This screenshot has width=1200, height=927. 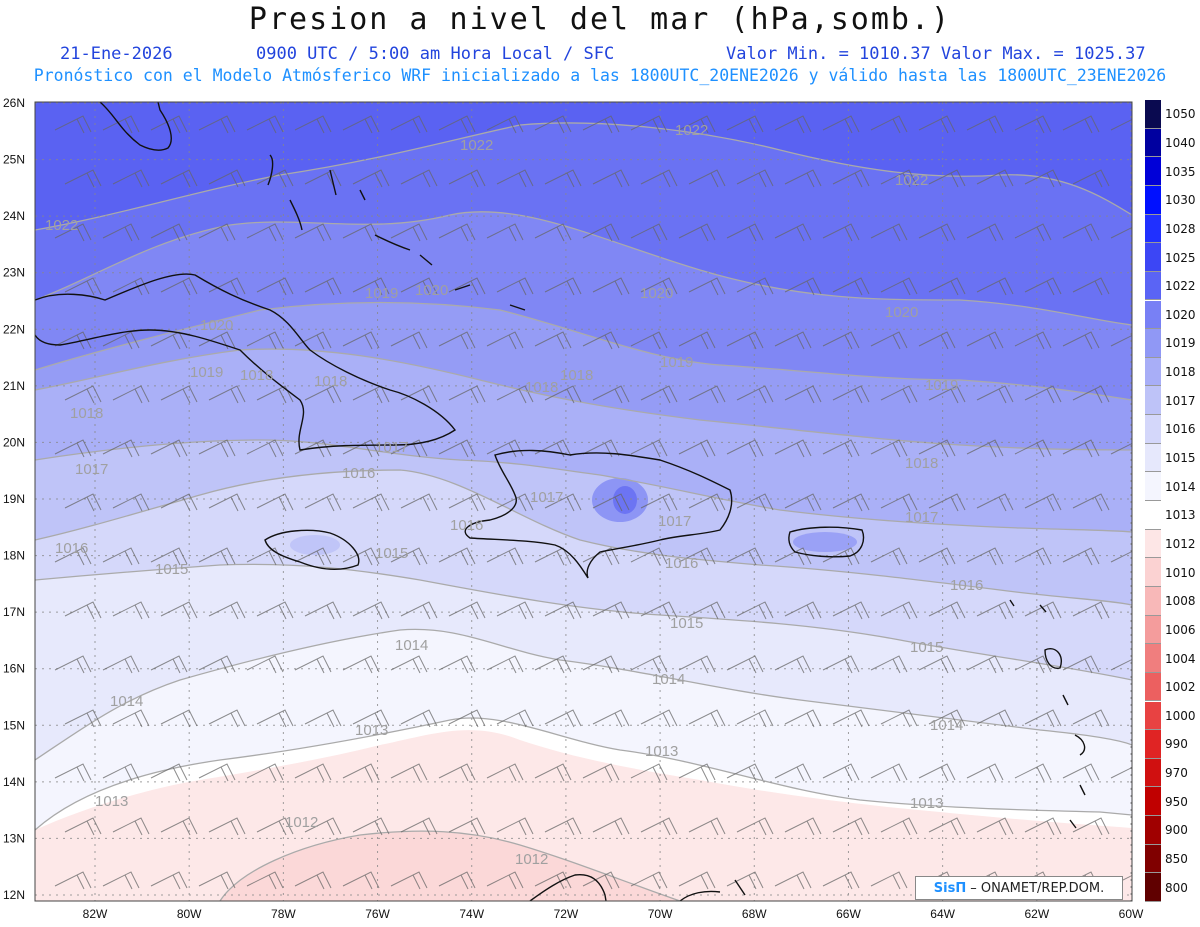 What do you see at coordinates (14, 499) in the screenshot?
I see `lat-label: 19N` at bounding box center [14, 499].